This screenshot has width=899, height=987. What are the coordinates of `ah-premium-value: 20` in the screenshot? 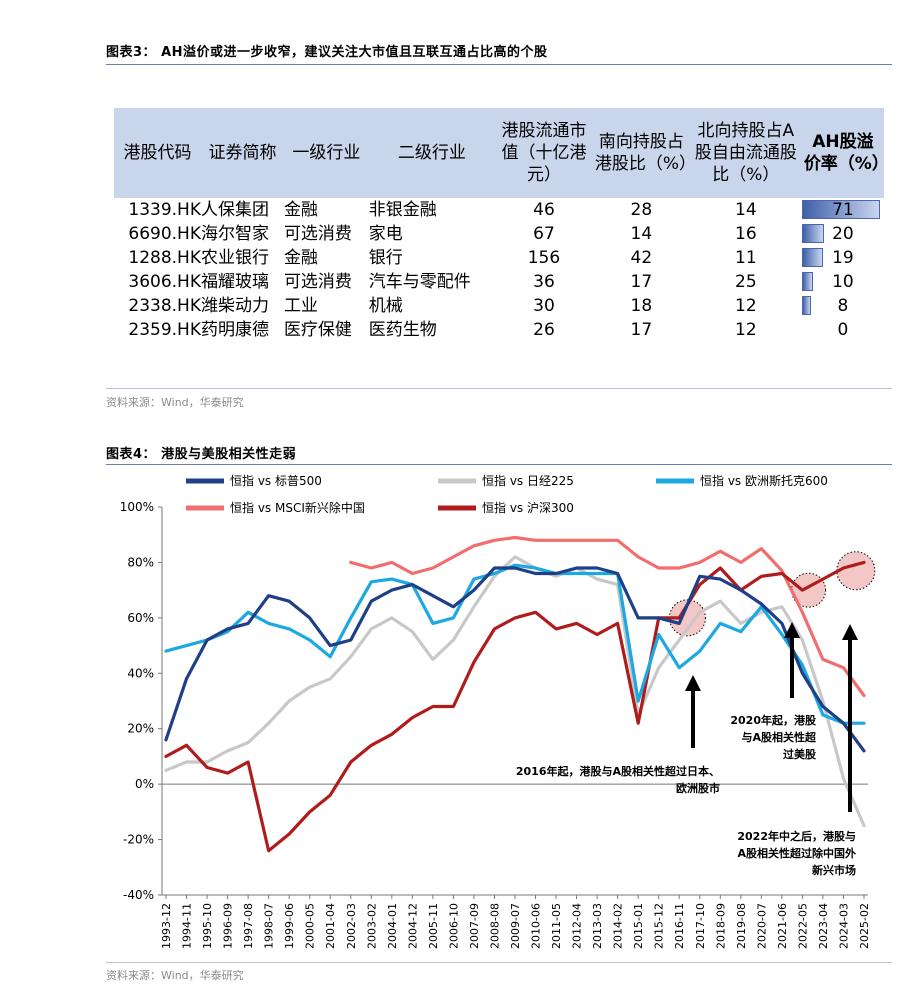 It's located at (843, 234).